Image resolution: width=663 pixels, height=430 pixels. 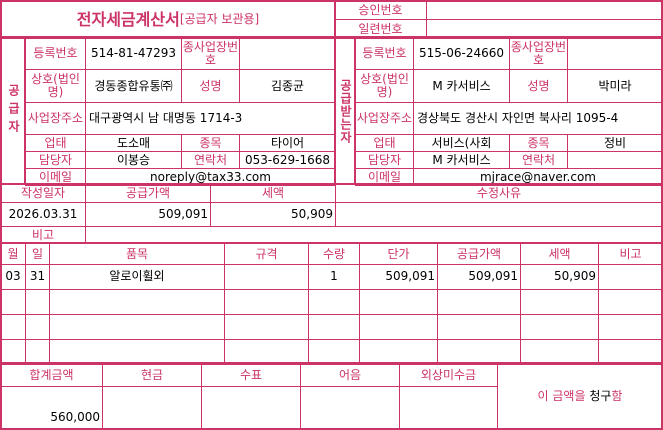 I want to click on receiver-item-label: 종목, so click(x=538, y=143).